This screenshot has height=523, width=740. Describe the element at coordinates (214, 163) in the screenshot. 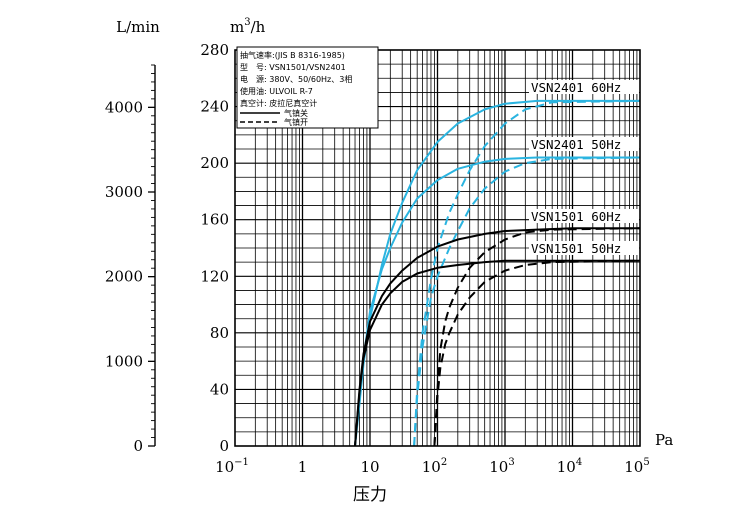

I see `y-tick-label: 200` at that location.